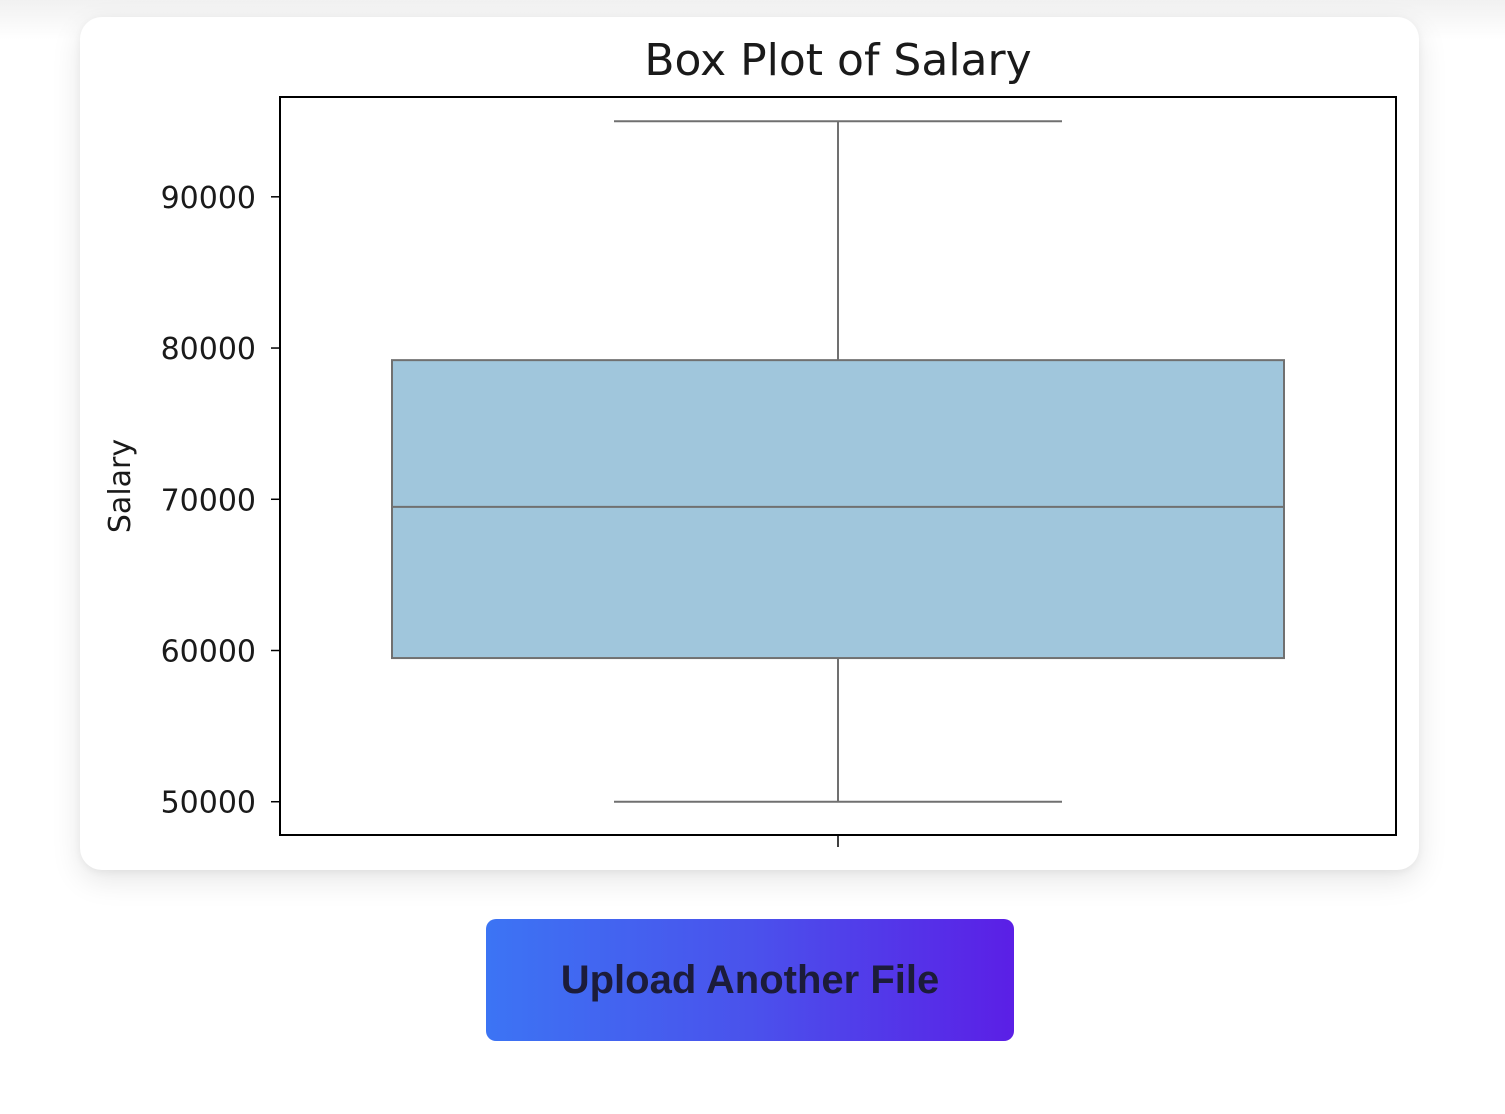 The height and width of the screenshot is (1114, 1505). I want to click on y-tick-label: 60000, so click(208, 652).